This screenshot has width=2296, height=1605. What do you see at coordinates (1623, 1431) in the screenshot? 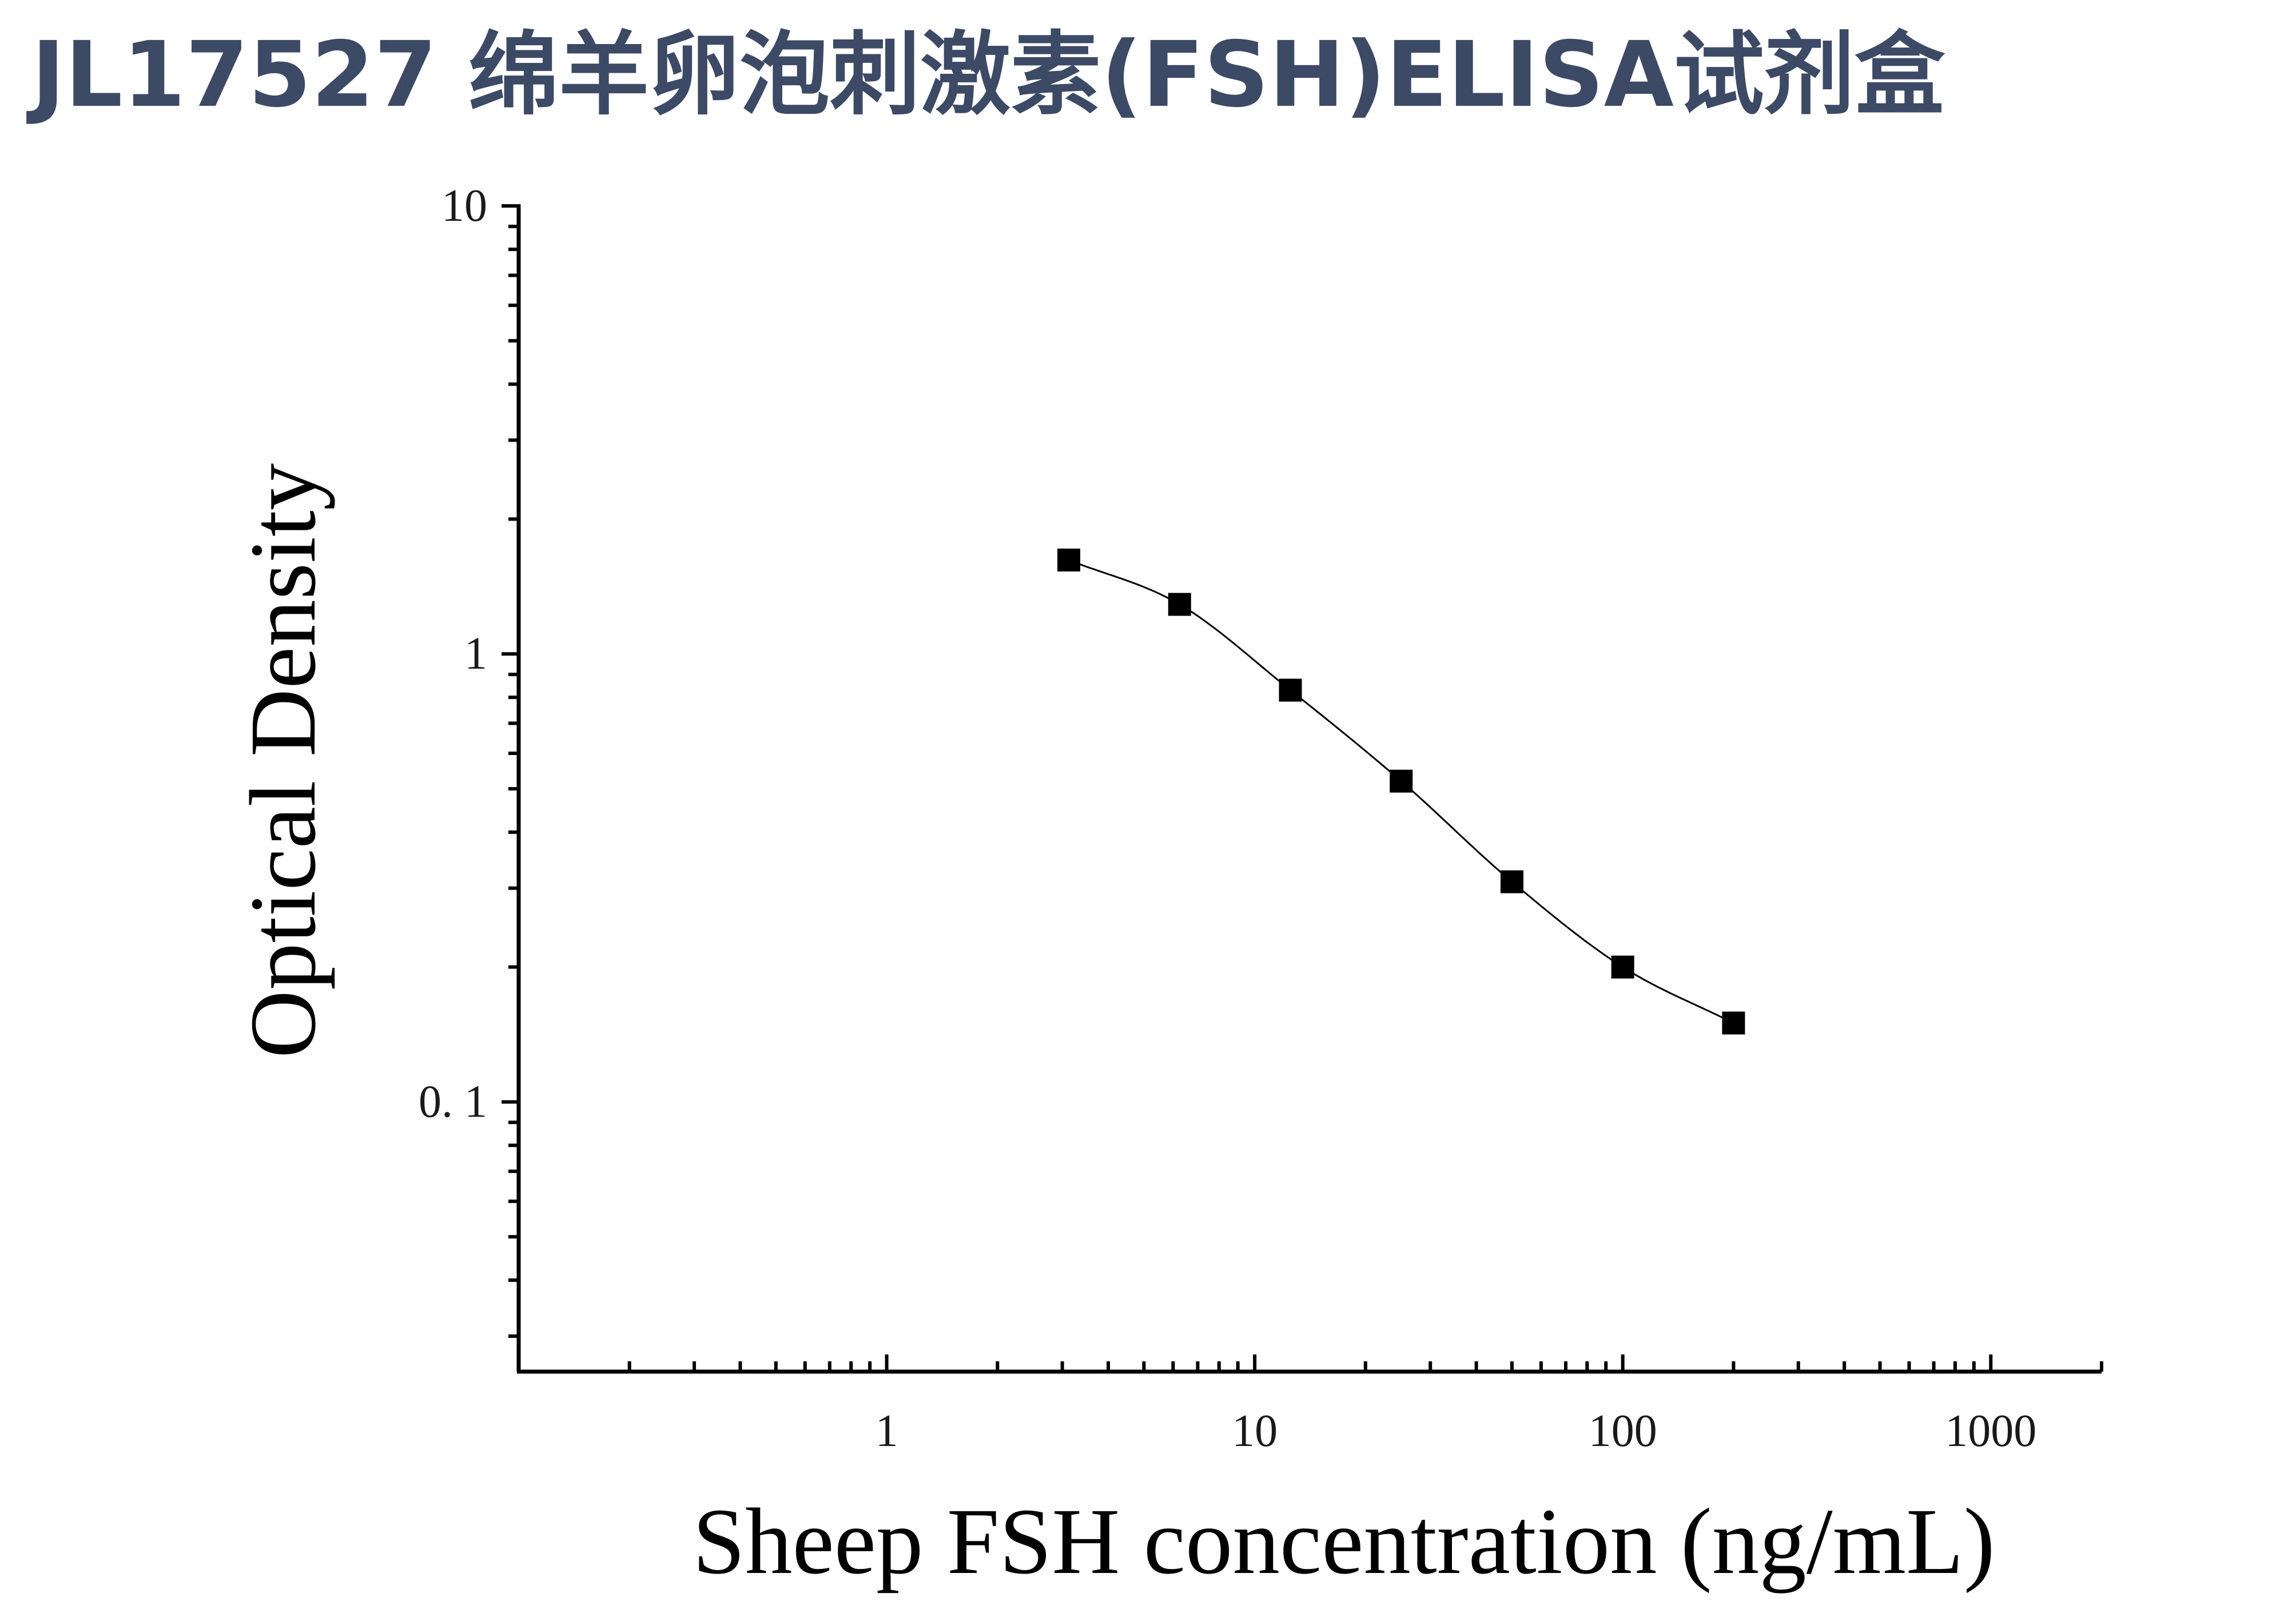
I see `x-tick-label: 100` at bounding box center [1623, 1431].